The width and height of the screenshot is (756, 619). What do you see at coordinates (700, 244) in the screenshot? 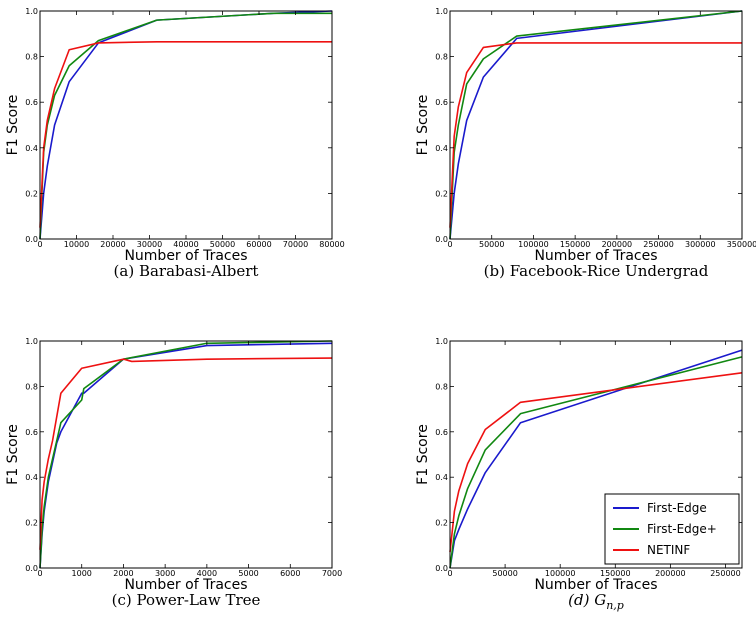
I see `x-tick-label: 300000` at bounding box center [700, 244].